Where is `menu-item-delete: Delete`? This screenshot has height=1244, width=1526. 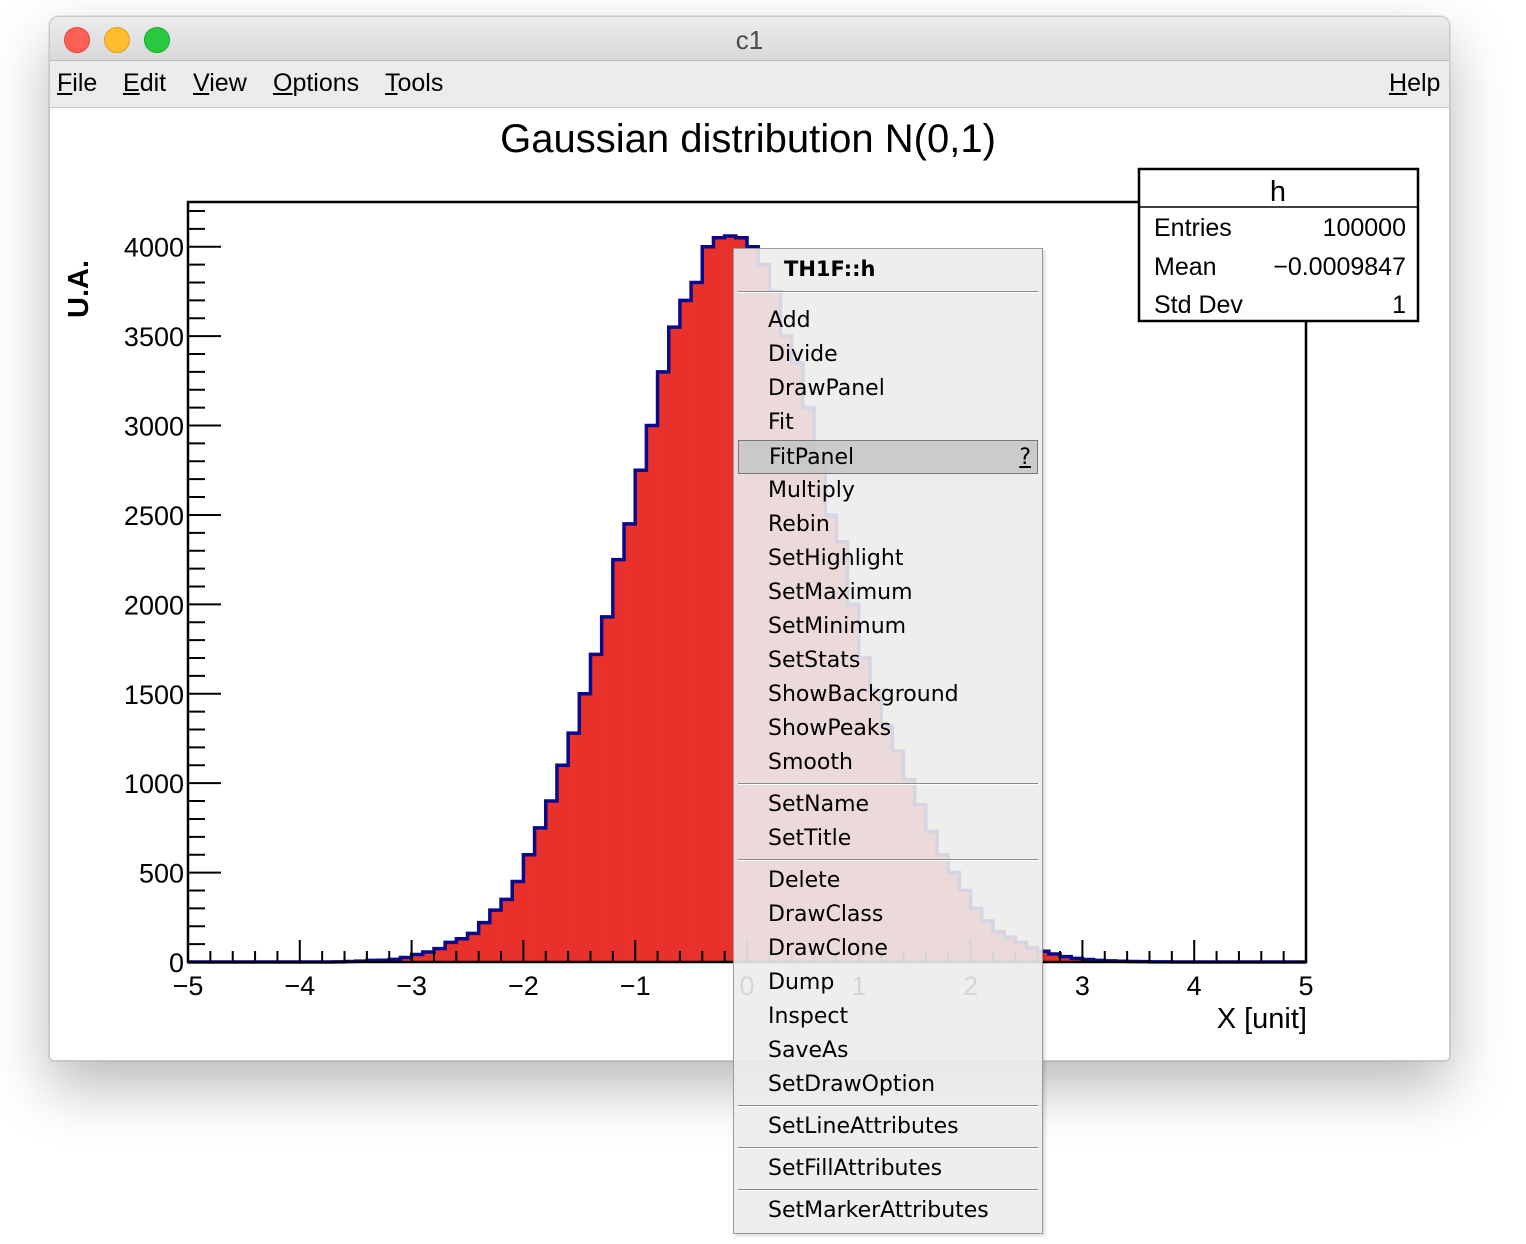 menu-item-delete: Delete is located at coordinates (888, 881).